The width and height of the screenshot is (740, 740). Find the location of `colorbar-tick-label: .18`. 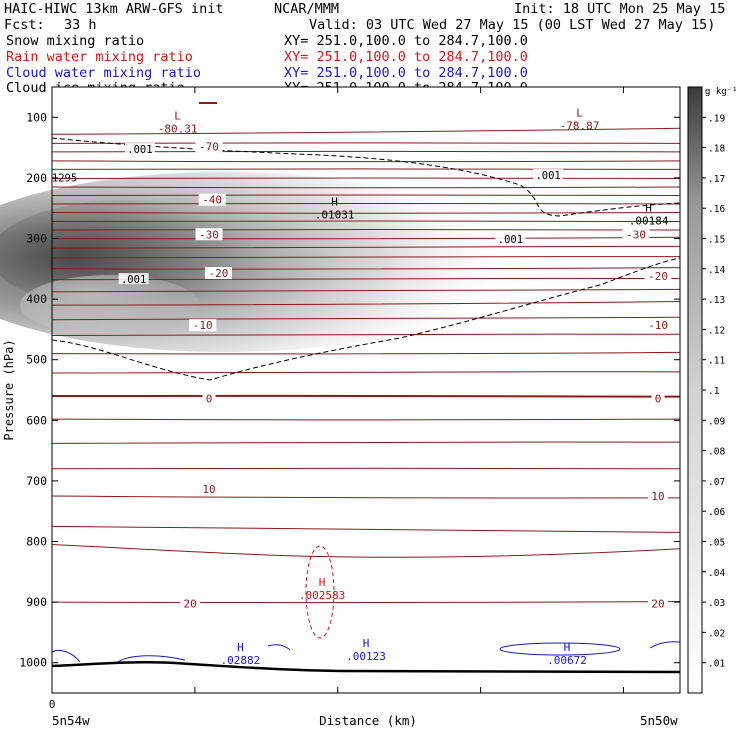

colorbar-tick-label: .18 is located at coordinates (716, 149).